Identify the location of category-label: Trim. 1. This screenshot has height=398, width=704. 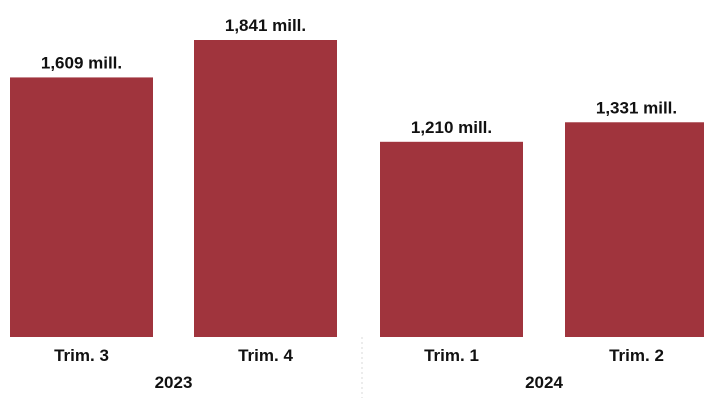
(451, 355).